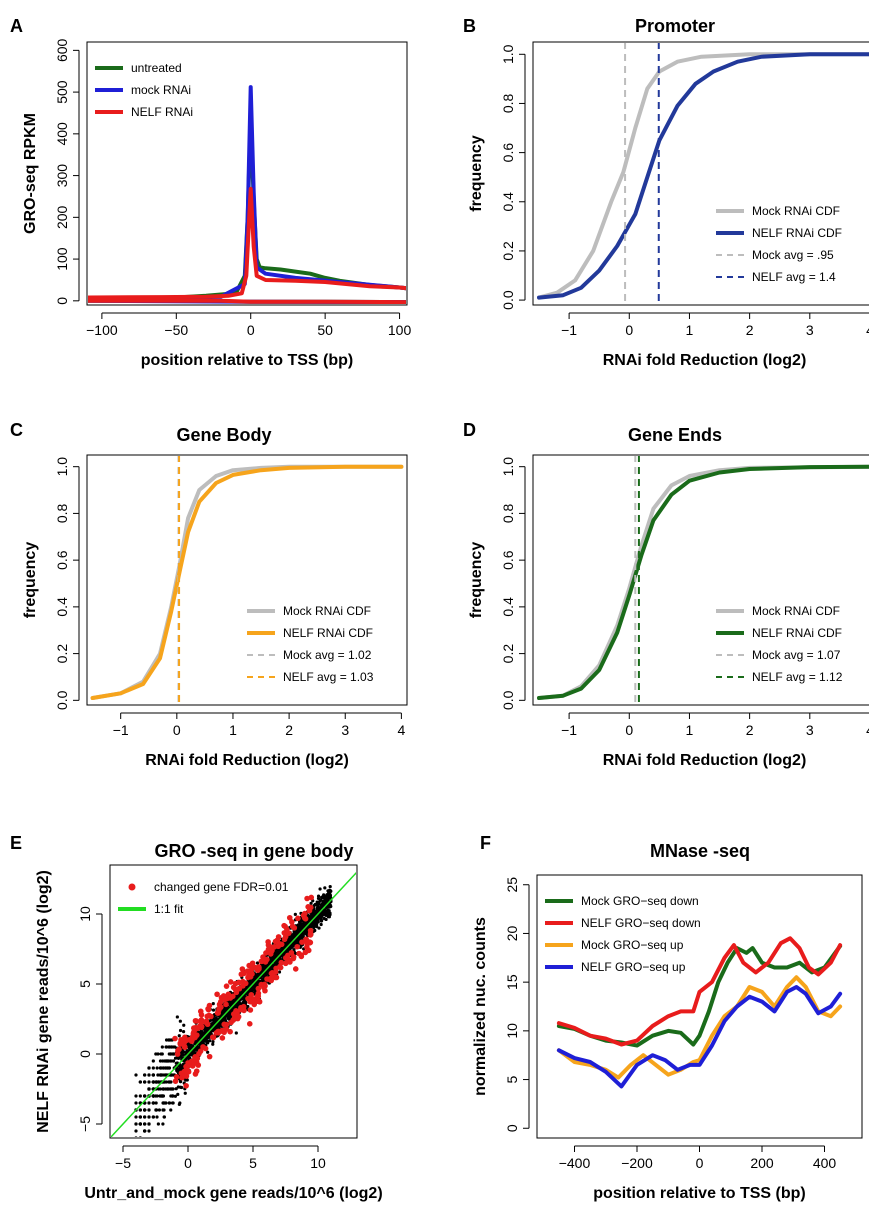  What do you see at coordinates (144, 90) in the screenshot?
I see `legend: untreated mock RNAi NELF RNAi` at bounding box center [144, 90].